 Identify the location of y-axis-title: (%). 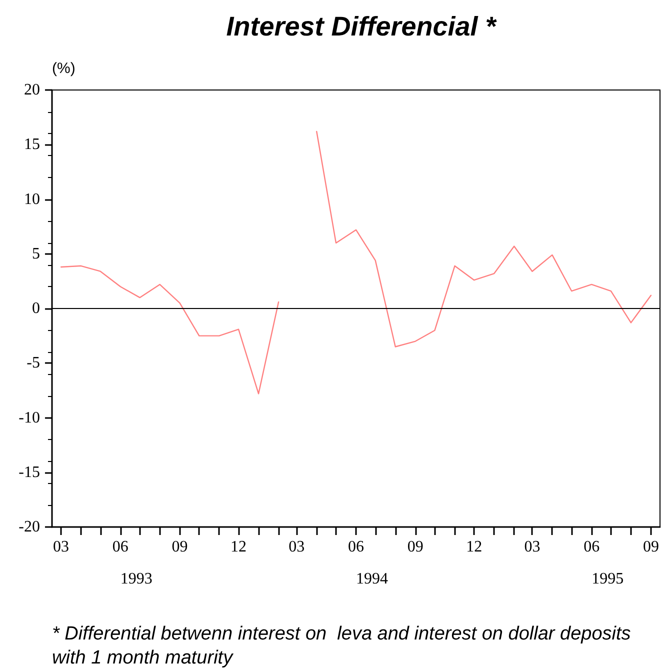
(64, 68).